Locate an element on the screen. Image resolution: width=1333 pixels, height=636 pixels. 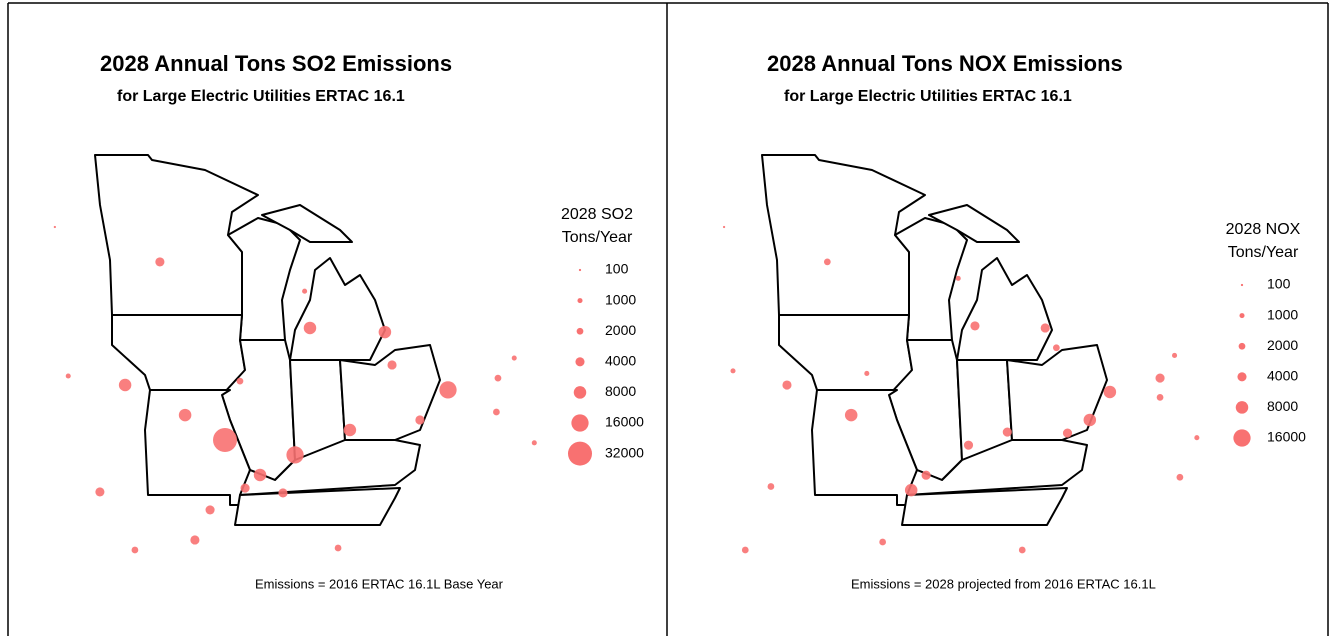
legend-label: 32000 is located at coordinates (624, 452).